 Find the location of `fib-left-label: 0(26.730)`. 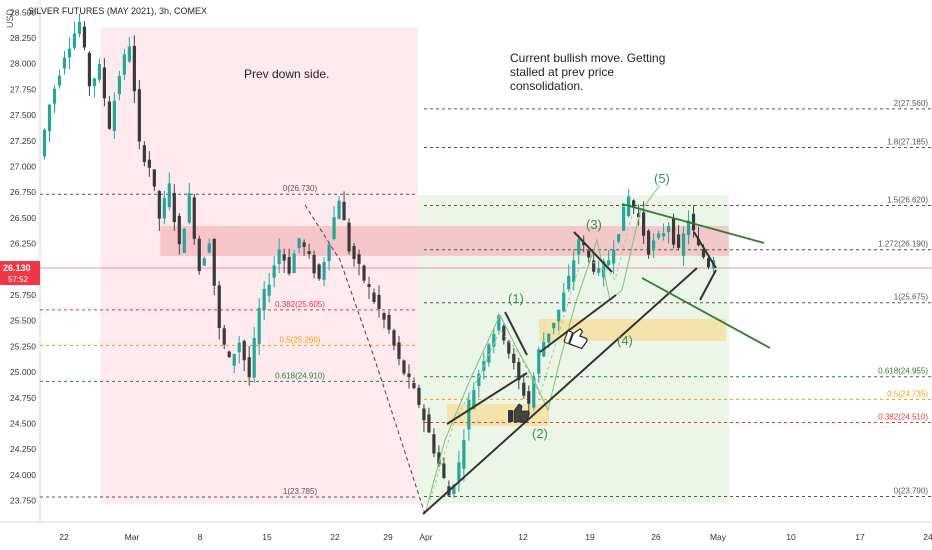

fib-left-label: 0(26.730) is located at coordinates (300, 188).